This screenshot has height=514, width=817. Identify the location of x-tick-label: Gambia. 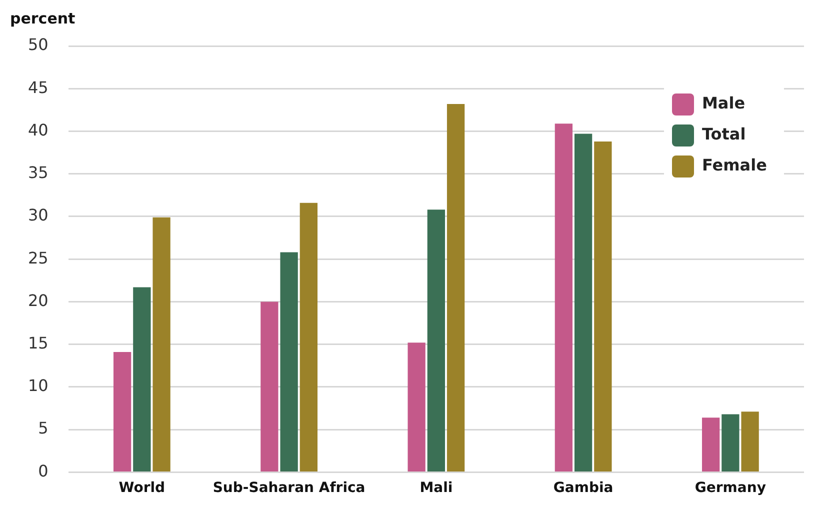
(583, 488).